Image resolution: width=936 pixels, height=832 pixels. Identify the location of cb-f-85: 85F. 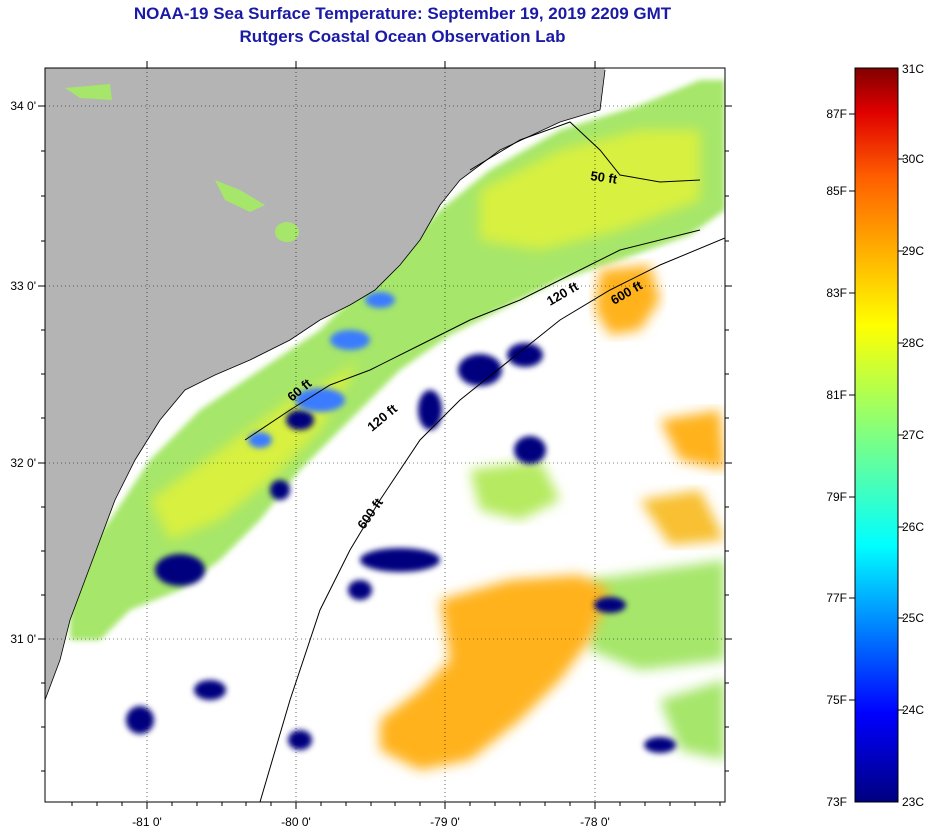
(836, 191).